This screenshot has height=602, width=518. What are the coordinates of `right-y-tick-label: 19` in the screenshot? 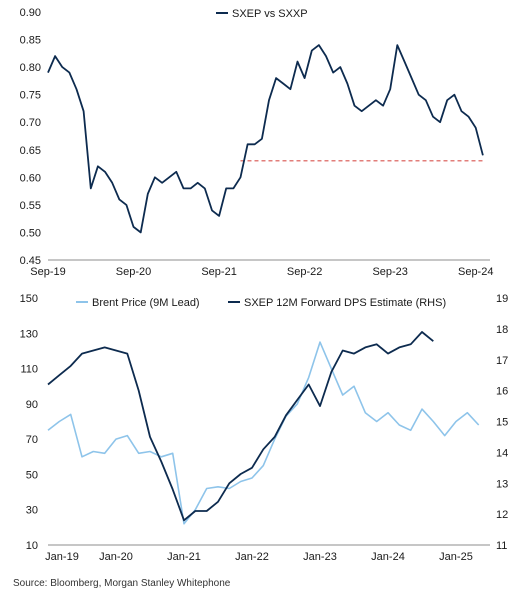 It's located at (502, 299).